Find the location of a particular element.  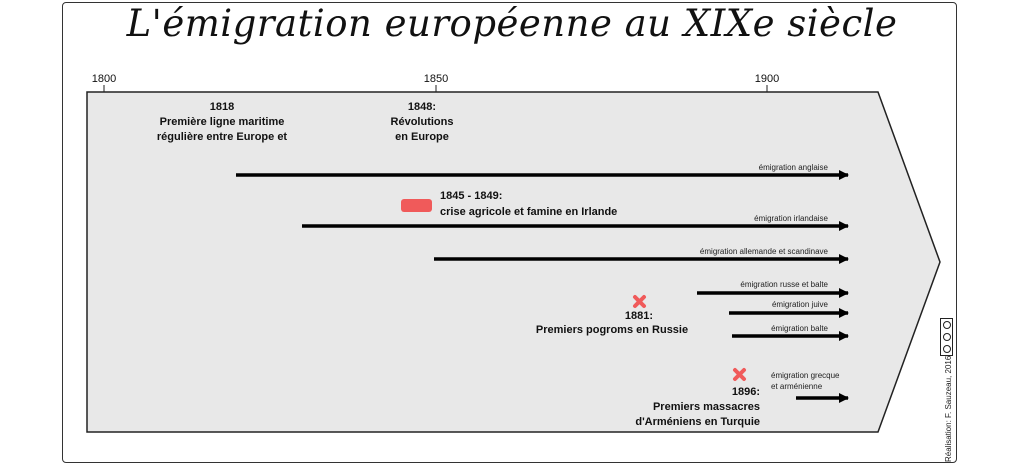

flow-label: émigration balte is located at coordinates (799, 328).